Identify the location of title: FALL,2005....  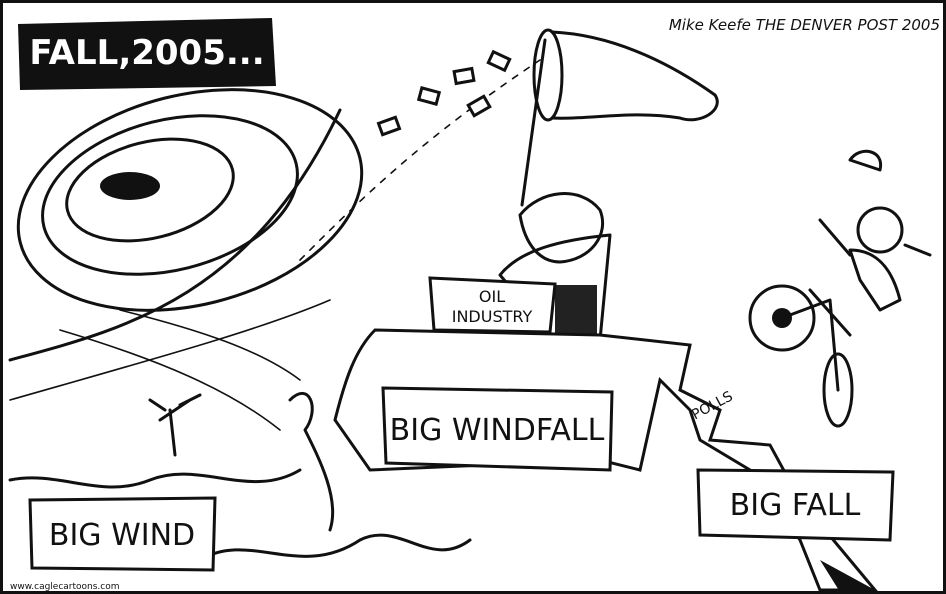
(146, 53).